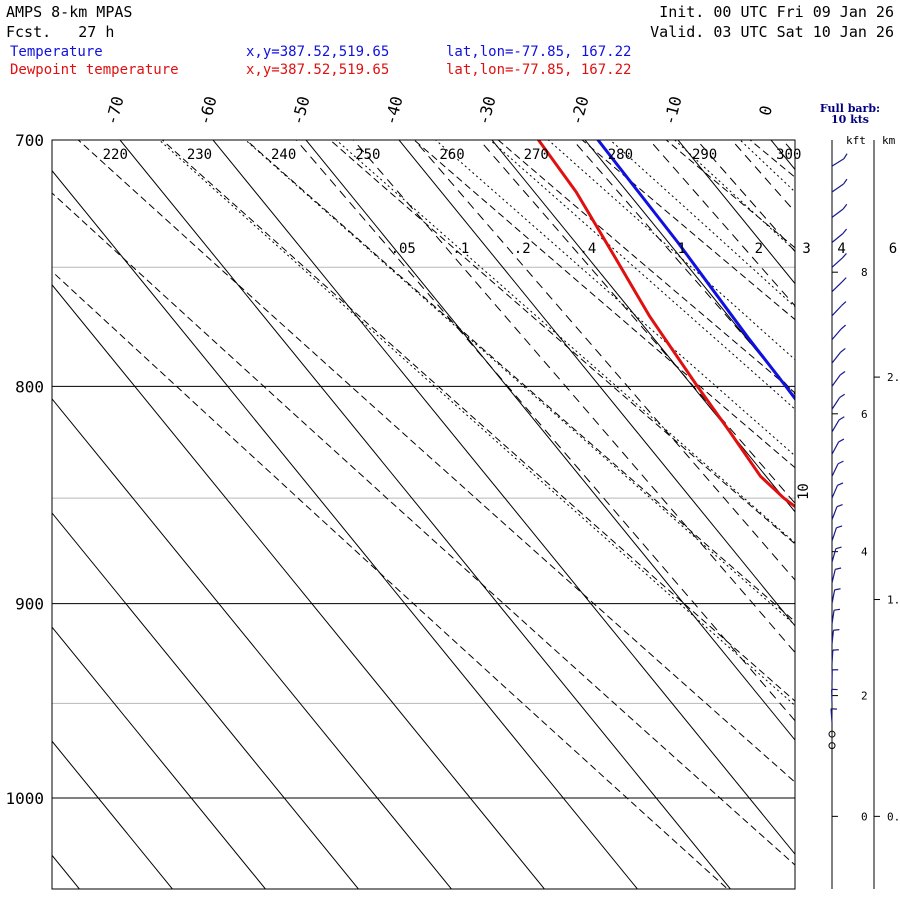  I want to click on height-axis: kft km 8 6 4 2 0 2. 1. 0., so click(865, 511).